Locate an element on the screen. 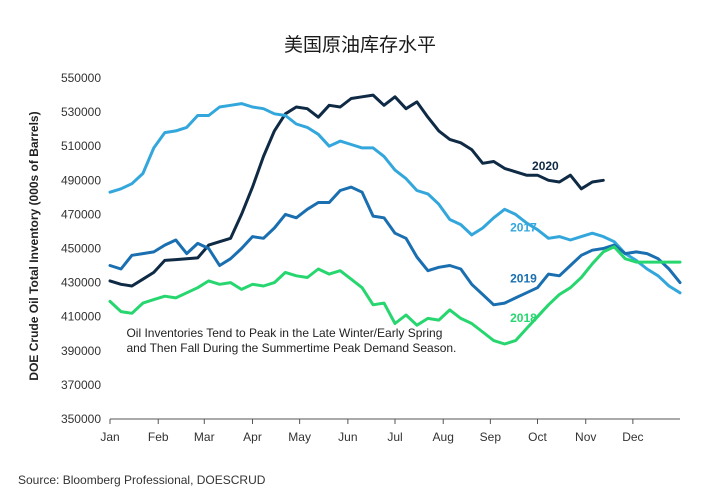 This screenshot has width=720, height=500. y-tick-label: 530000 is located at coordinates (81, 112).